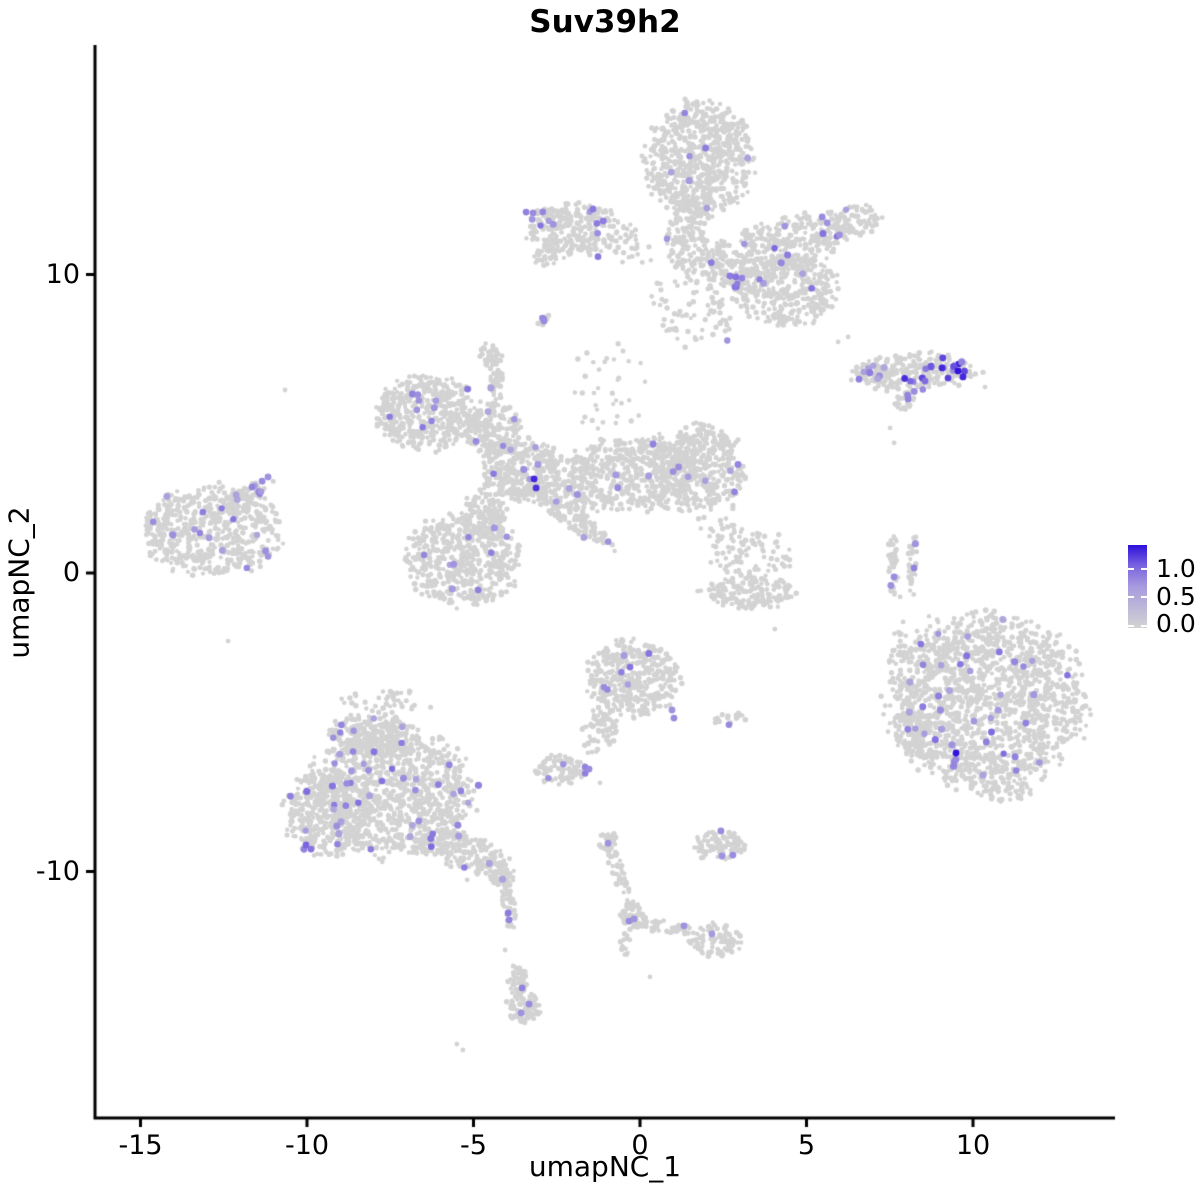  What do you see at coordinates (473, 1145) in the screenshot?
I see `x-tick-label: -5` at bounding box center [473, 1145].